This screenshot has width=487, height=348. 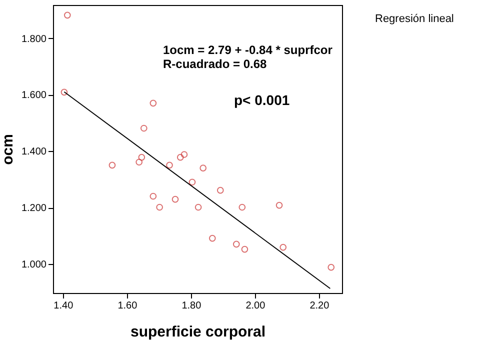 What do you see at coordinates (414, 19) in the screenshot?
I see `text: Regresión lineal` at bounding box center [414, 19].